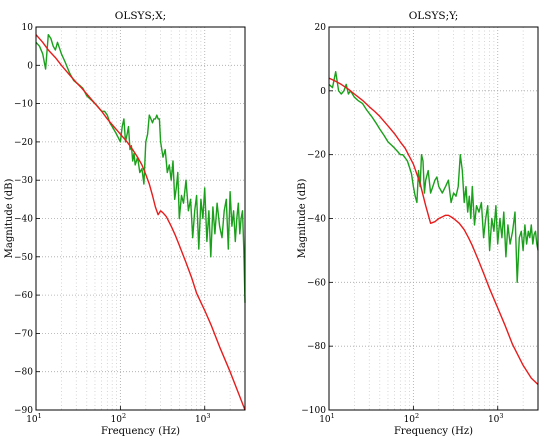  Describe the element at coordinates (313, 411) in the screenshot. I see `y-tick-label: −100` at that location.